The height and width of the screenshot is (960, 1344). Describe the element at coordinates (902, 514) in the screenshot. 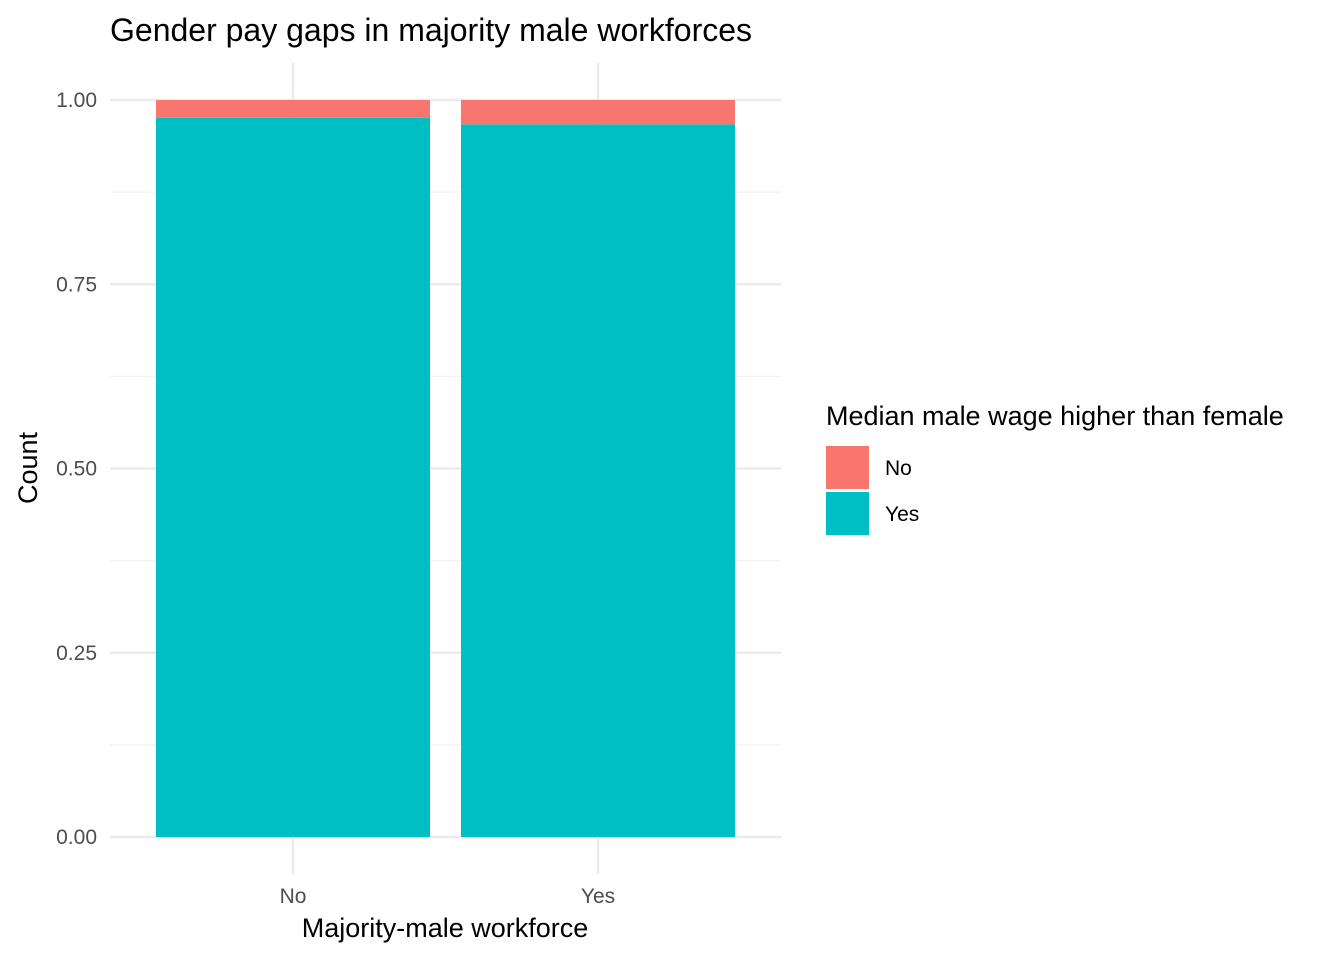

I see `legend-label-yes: Yes` at that location.